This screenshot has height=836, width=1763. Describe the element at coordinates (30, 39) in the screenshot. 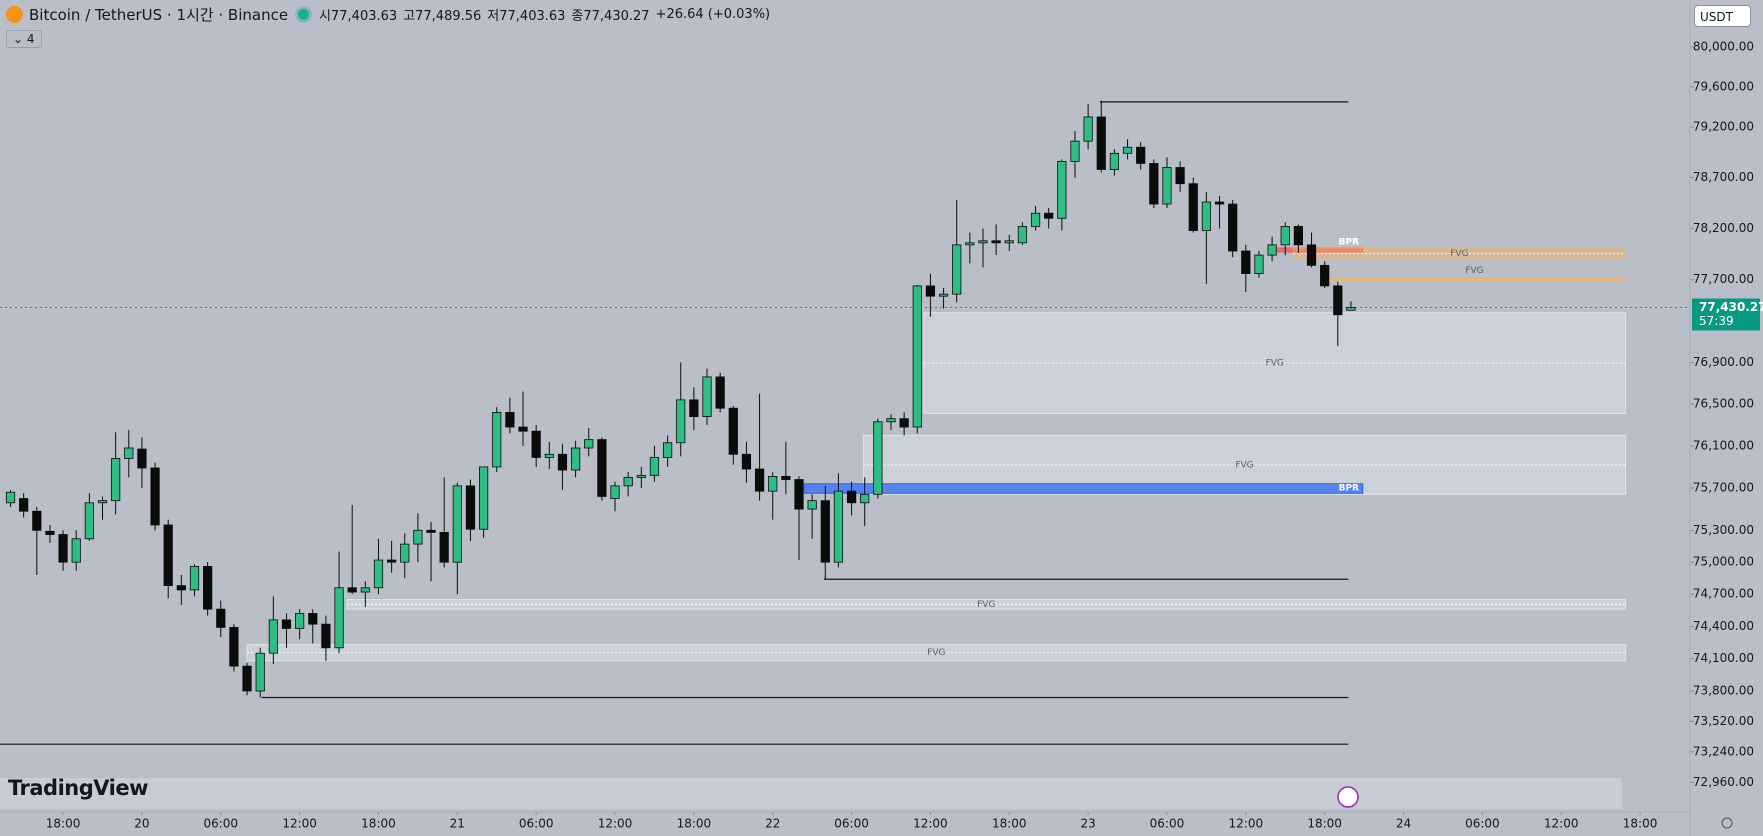

I see `indicator-count: 4` at that location.